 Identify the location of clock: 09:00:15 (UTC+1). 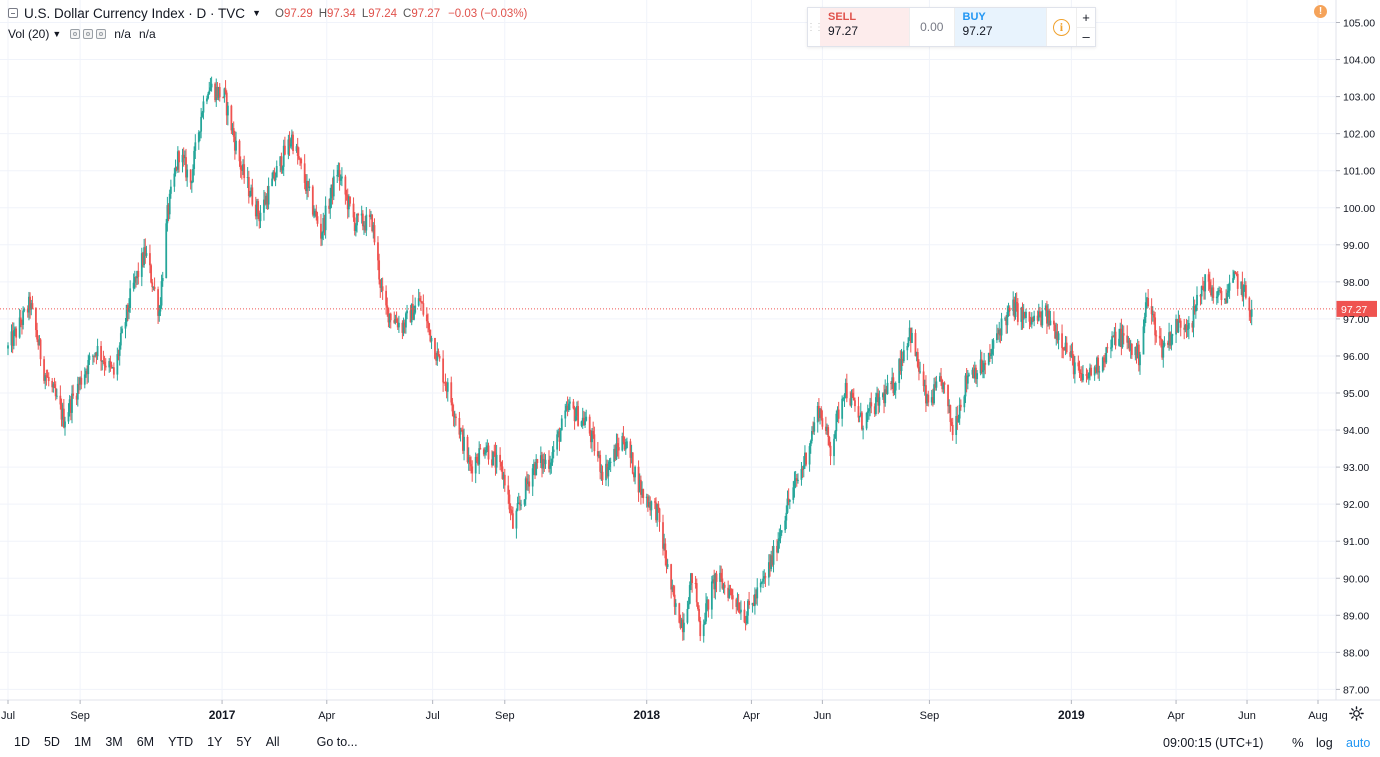
(1213, 743).